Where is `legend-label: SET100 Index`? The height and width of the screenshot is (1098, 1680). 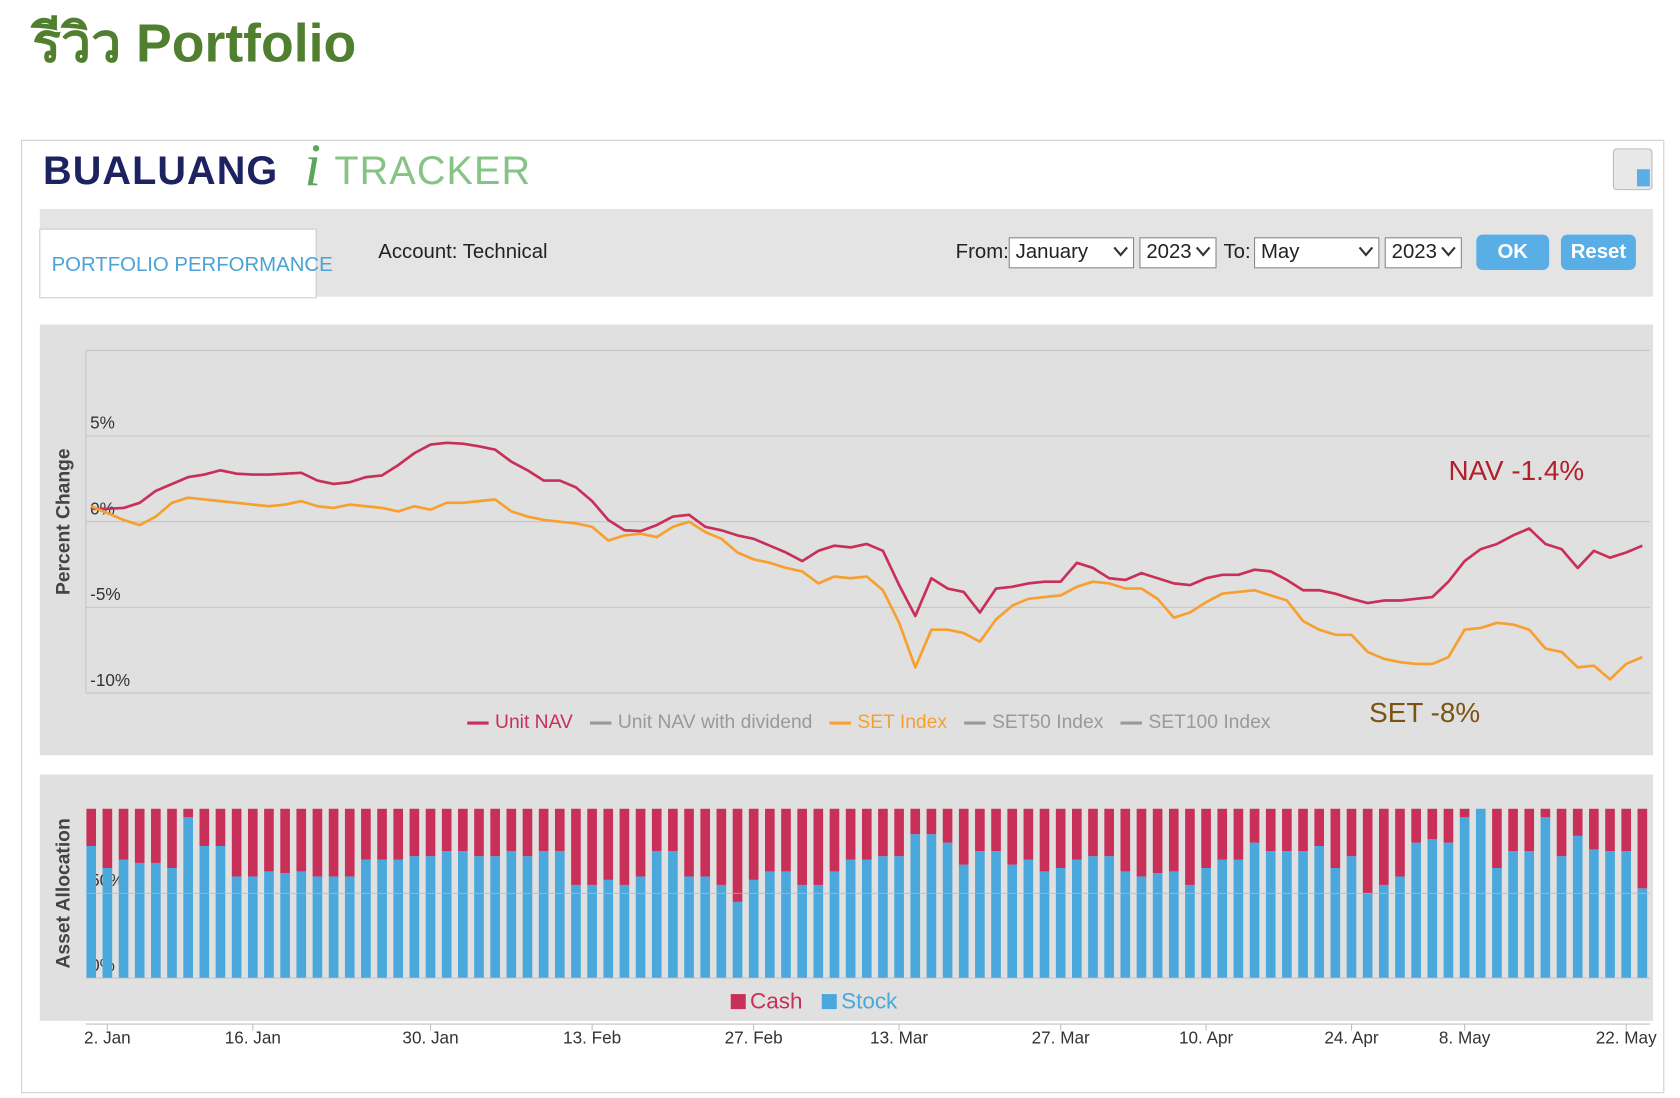 legend-label: SET100 Index is located at coordinates (1209, 722).